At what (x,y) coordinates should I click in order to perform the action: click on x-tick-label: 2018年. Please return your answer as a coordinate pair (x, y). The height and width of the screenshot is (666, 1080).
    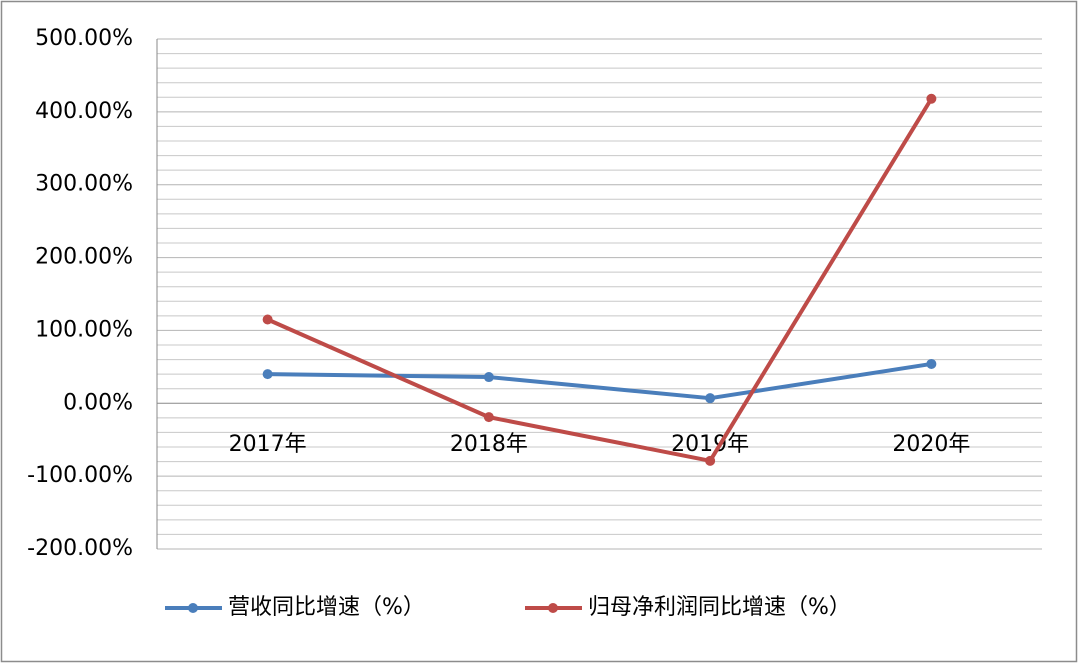
    Looking at the image, I should click on (489, 444).